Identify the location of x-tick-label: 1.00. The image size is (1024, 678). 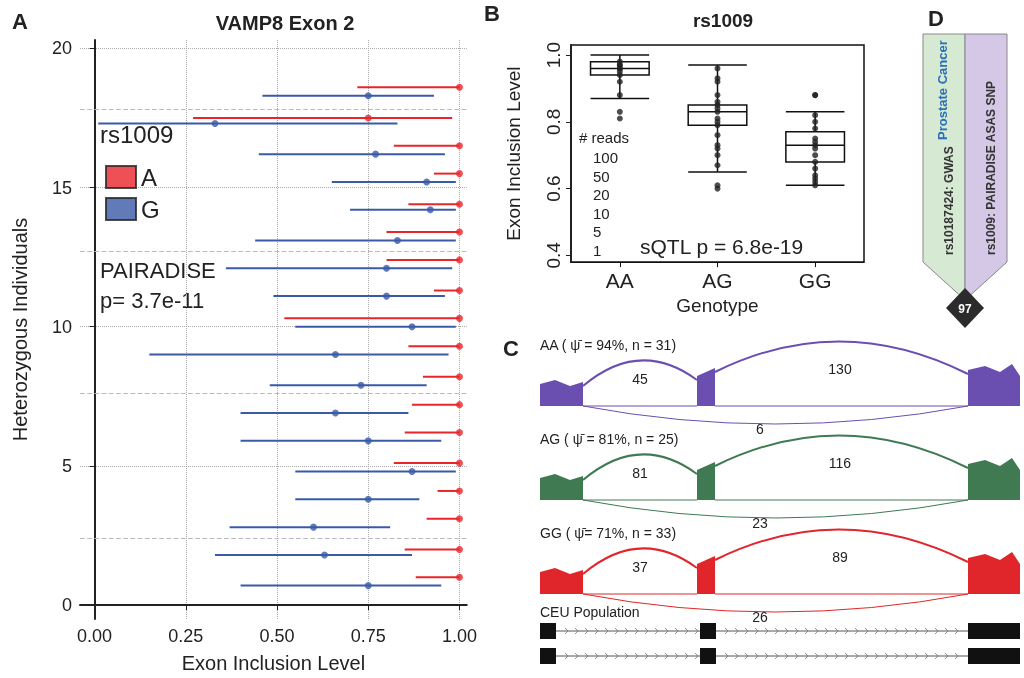
(459, 636).